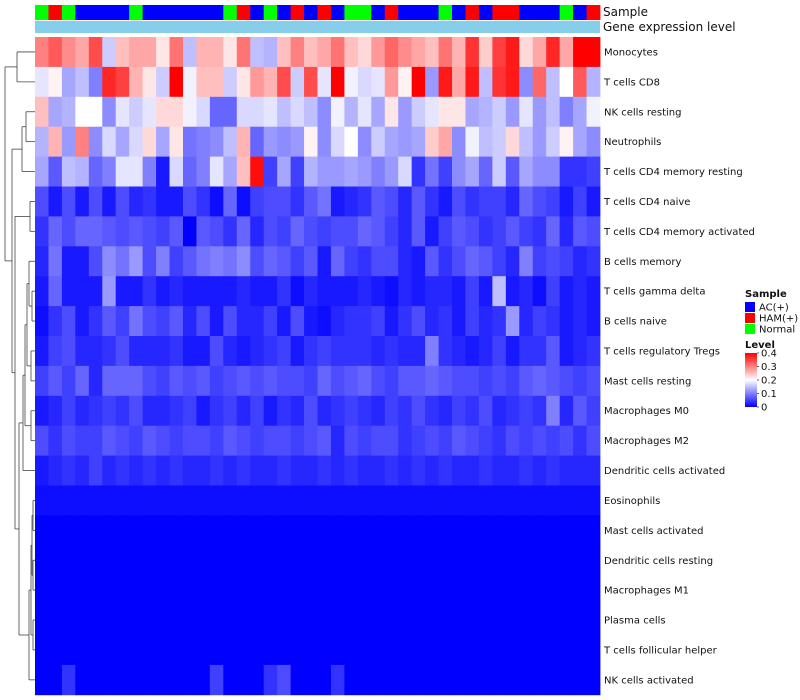  Describe the element at coordinates (317, 27) in the screenshot. I see `expression-annotation-track` at that location.